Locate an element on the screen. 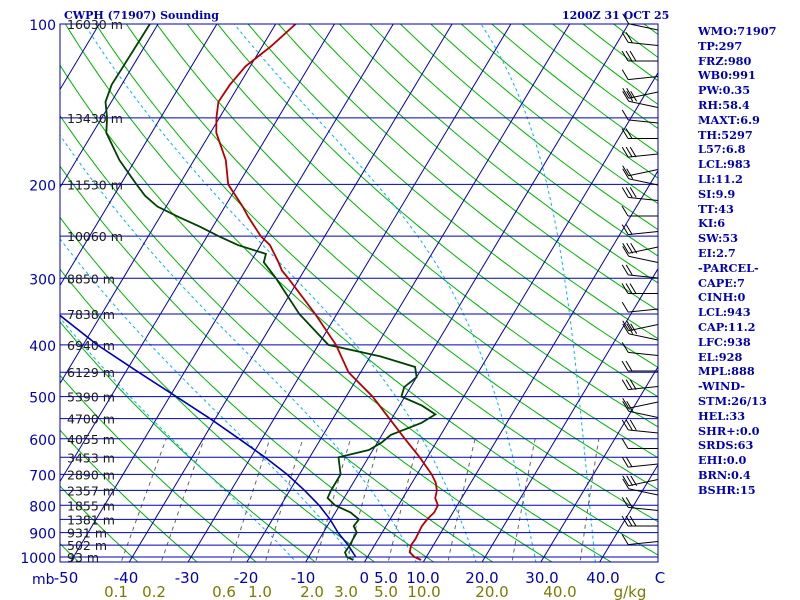  index-line: SHR+:0.0 is located at coordinates (729, 430).